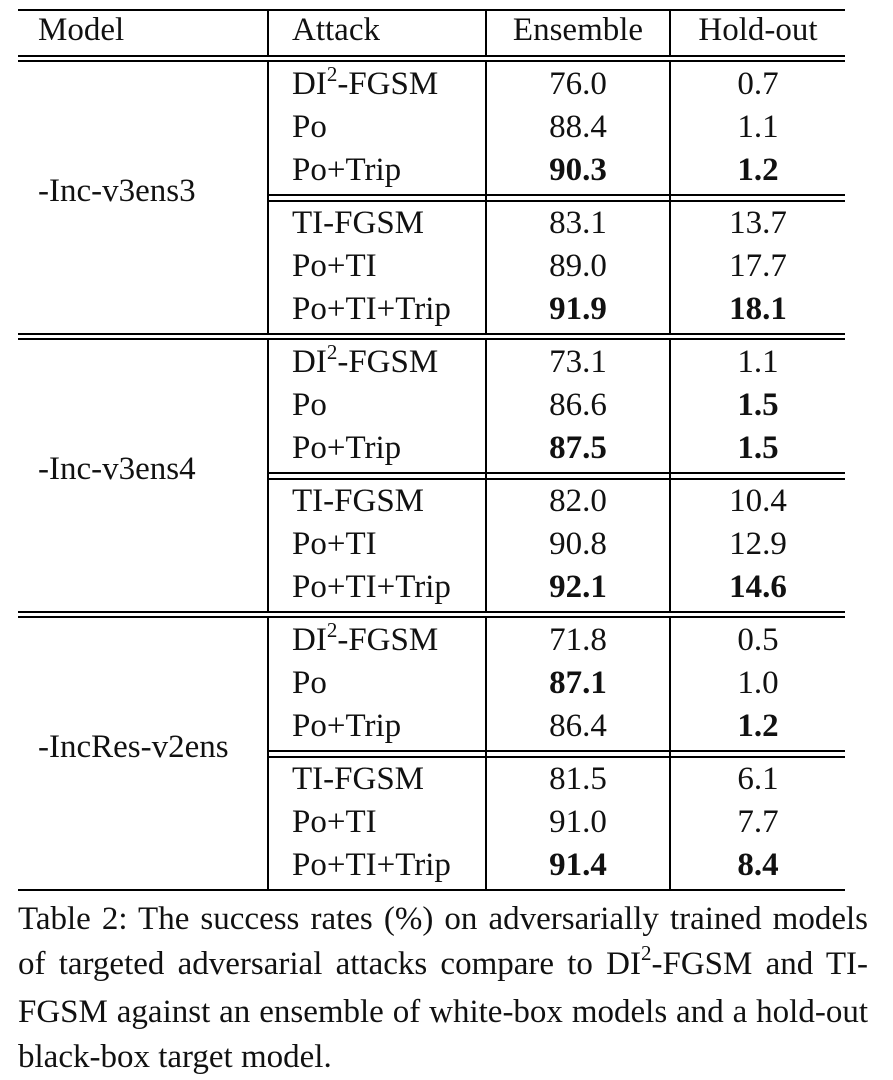 The height and width of the screenshot is (1080, 893). What do you see at coordinates (758, 84) in the screenshot?
I see `holdout-value: 0.7` at bounding box center [758, 84].